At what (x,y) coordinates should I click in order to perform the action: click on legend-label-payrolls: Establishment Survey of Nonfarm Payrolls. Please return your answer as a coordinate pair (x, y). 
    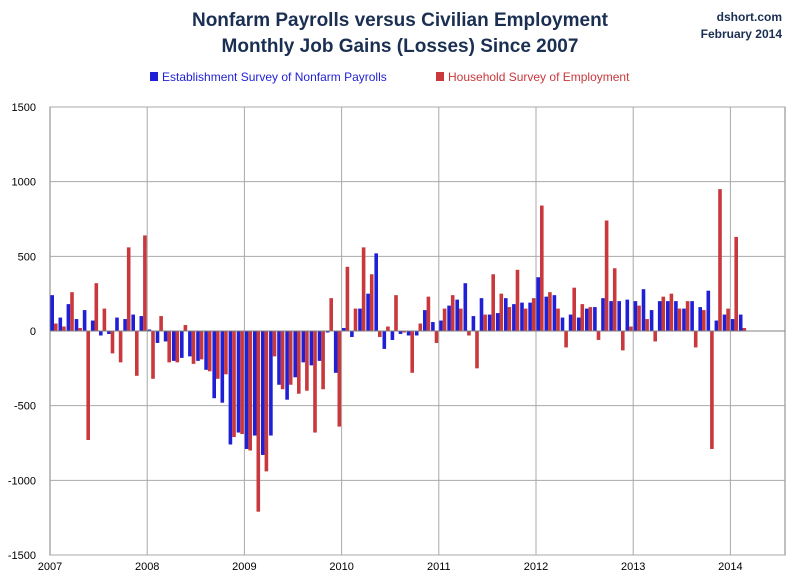
    Looking at the image, I should click on (274, 77).